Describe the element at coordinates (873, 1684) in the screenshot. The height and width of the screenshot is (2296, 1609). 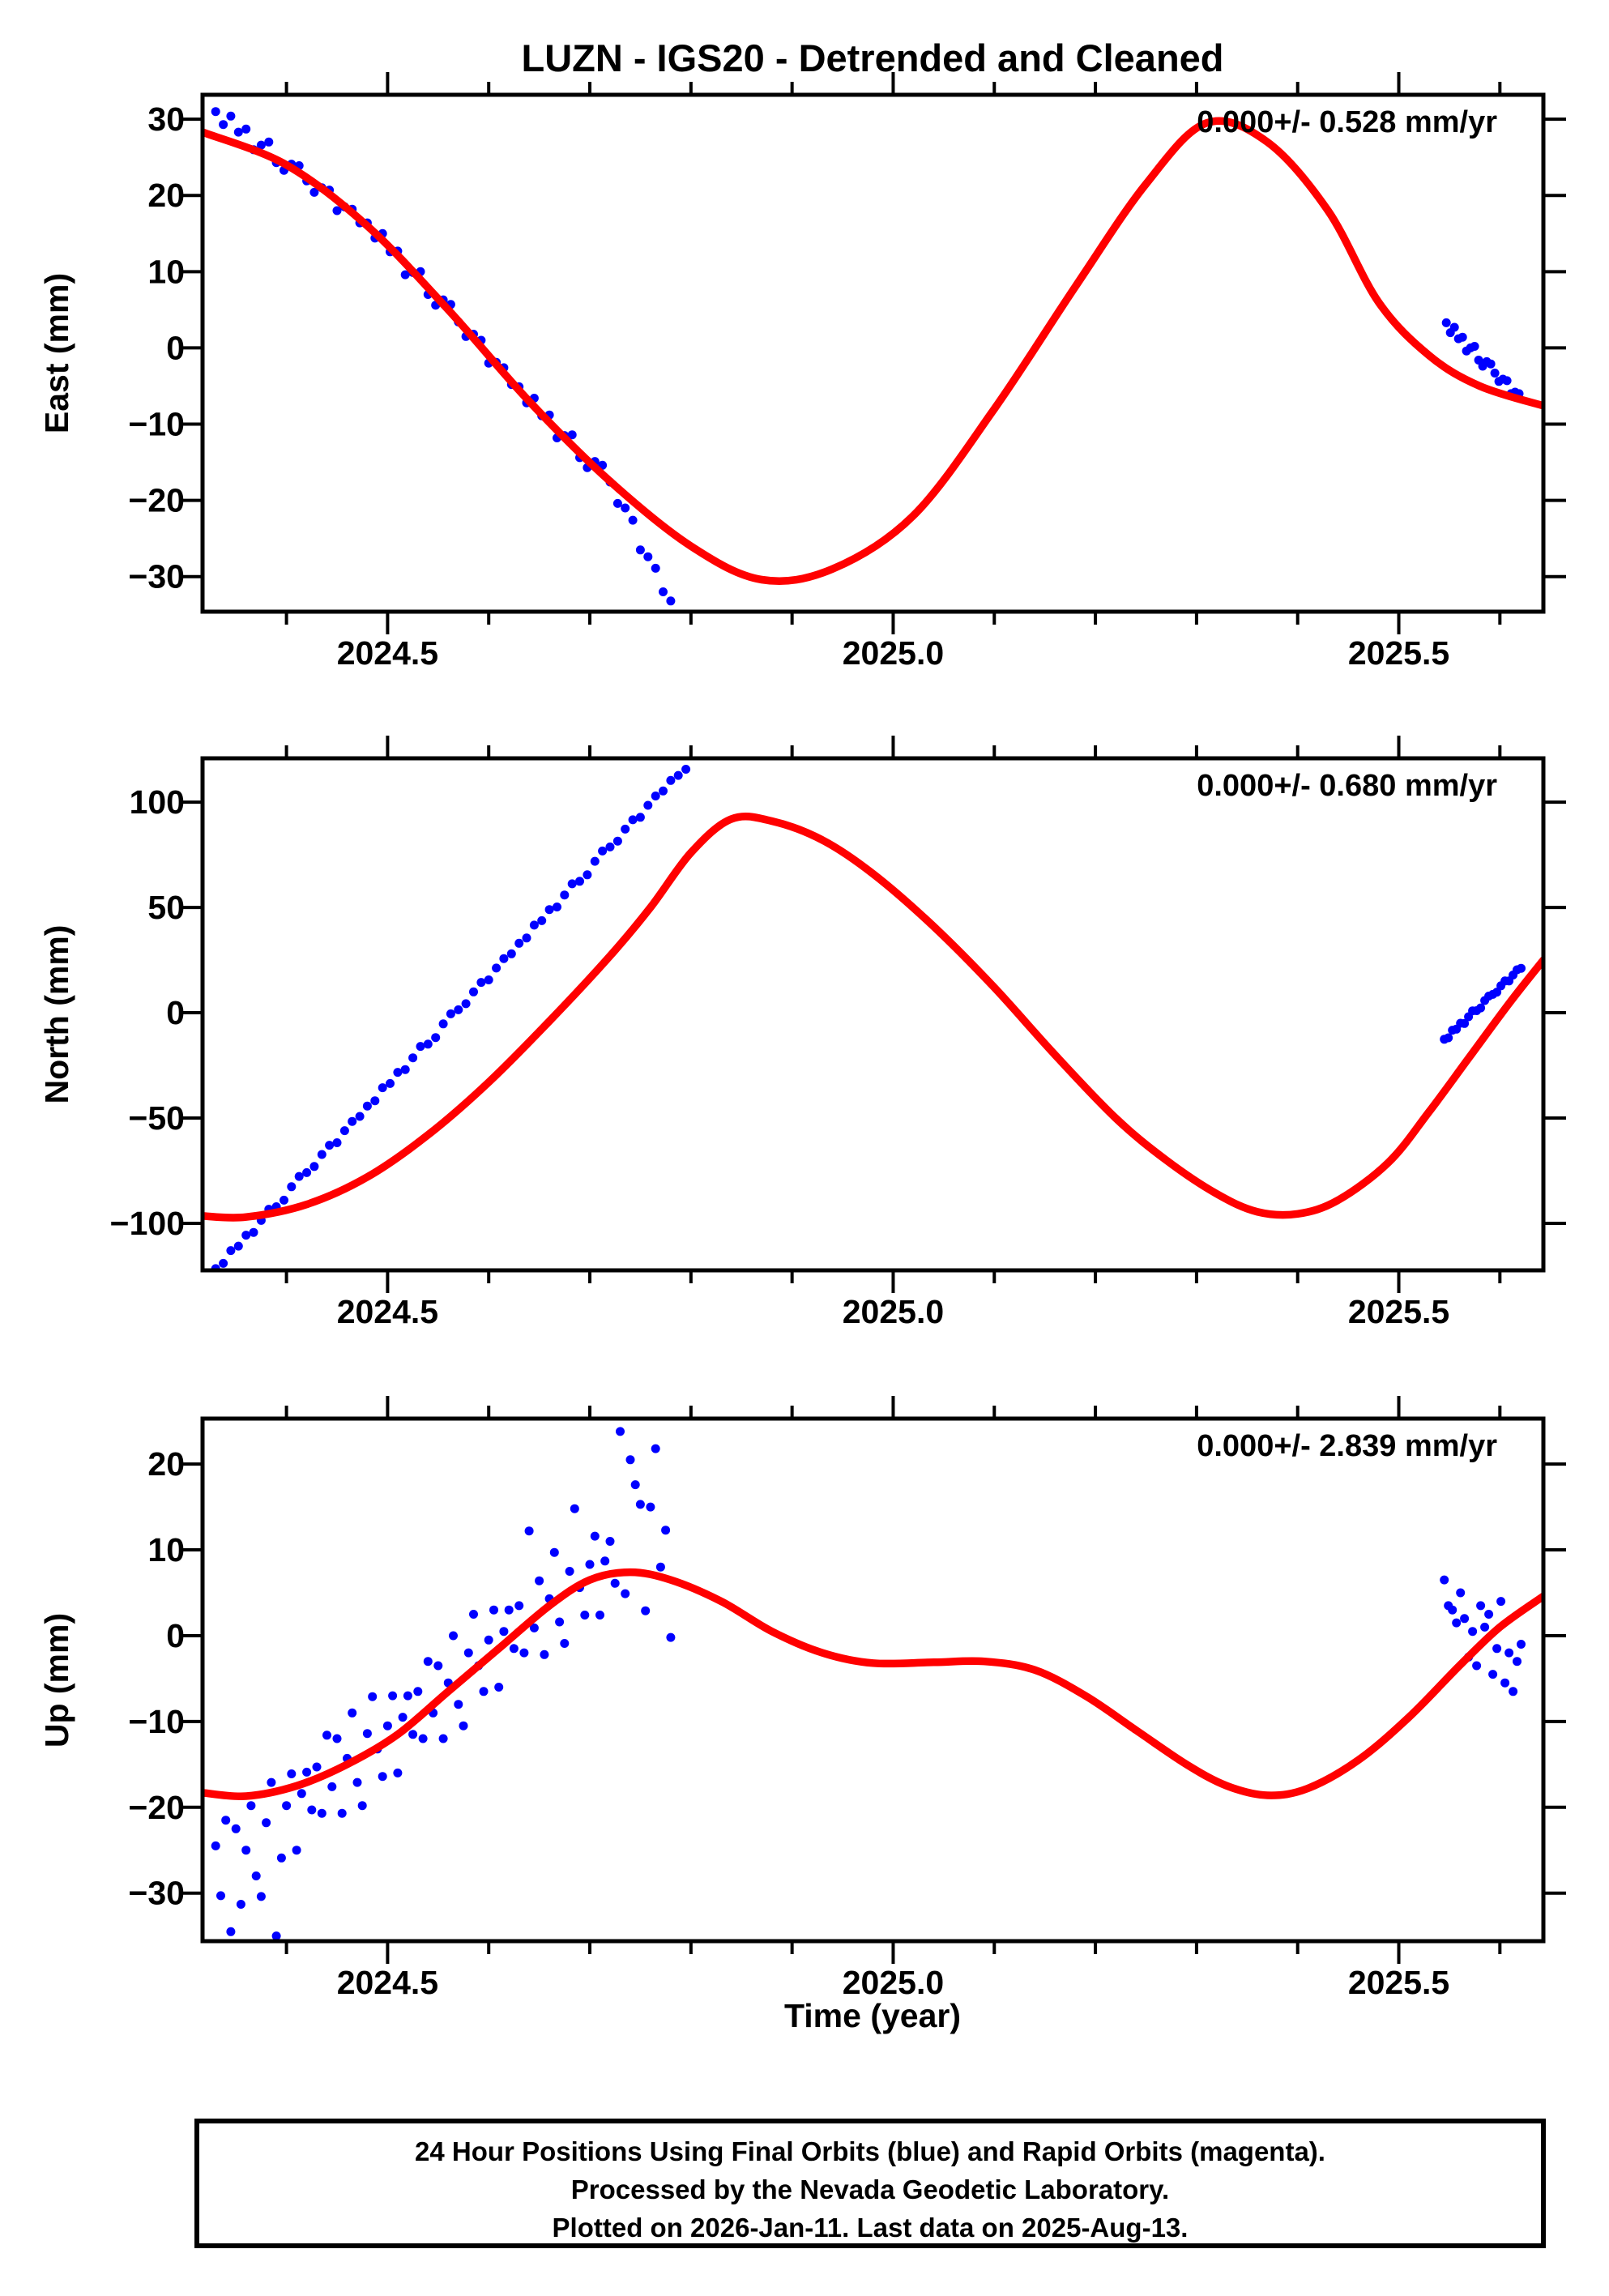
I see `up-model-curve` at that location.